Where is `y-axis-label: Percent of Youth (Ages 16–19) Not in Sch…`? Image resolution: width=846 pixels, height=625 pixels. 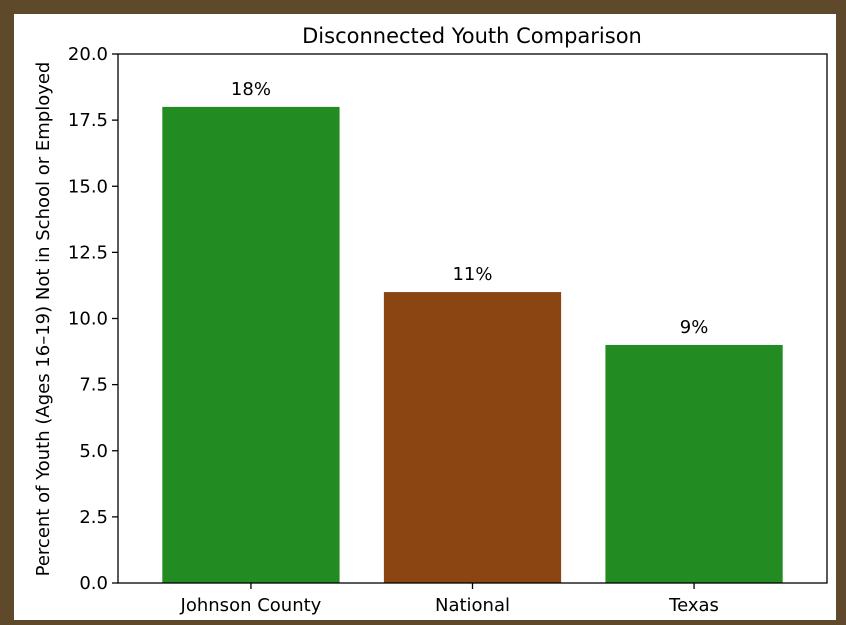 y-axis-label: Percent of Youth (Ages 16–19) Not in Sch… is located at coordinates (43, 319).